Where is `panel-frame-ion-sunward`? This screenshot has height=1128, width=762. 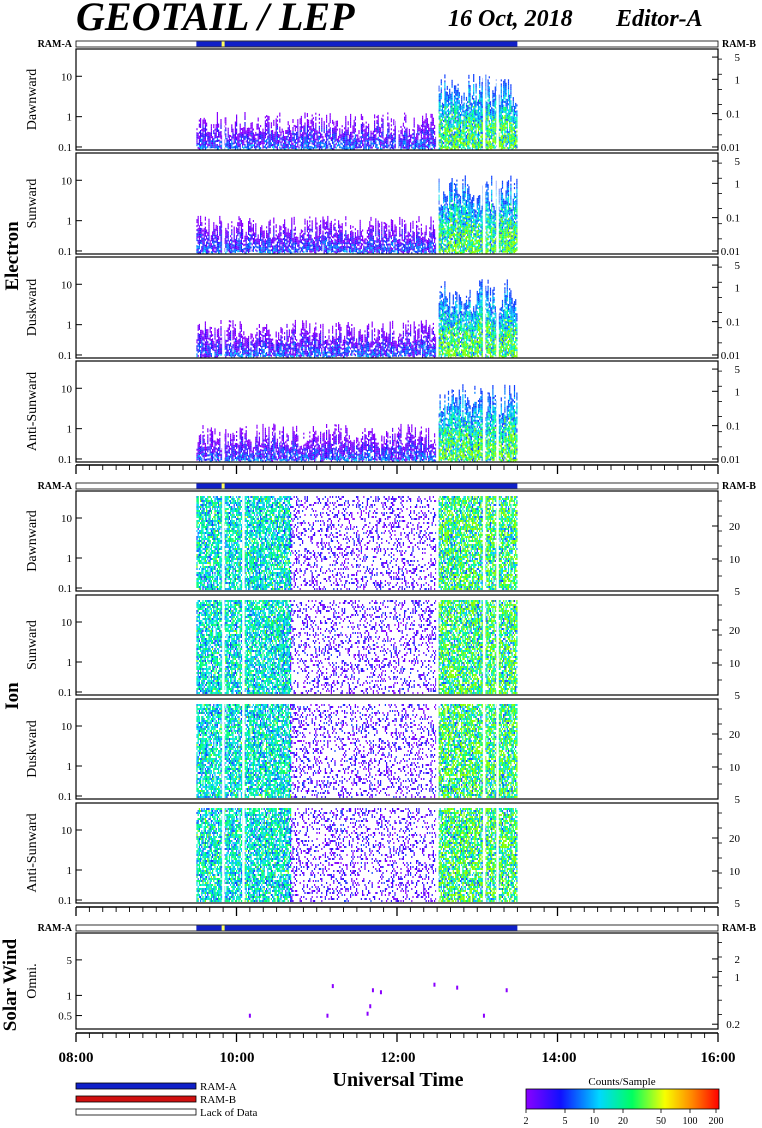 panel-frame-ion-sunward is located at coordinates (397, 645).